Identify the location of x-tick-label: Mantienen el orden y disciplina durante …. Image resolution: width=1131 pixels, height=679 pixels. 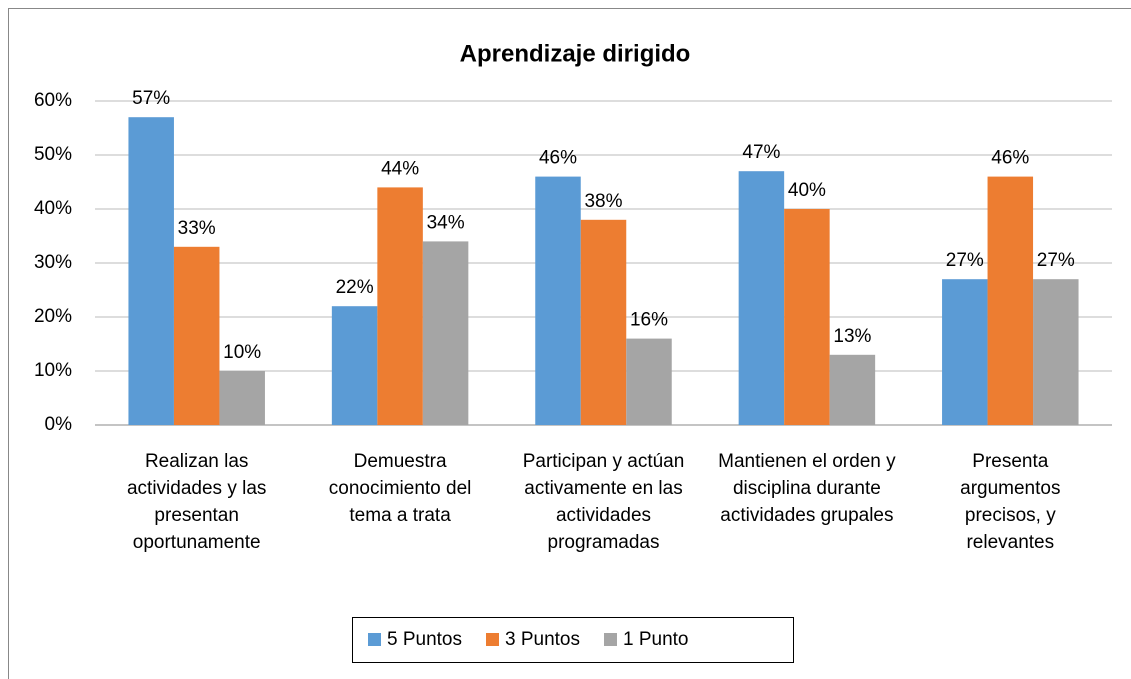
(807, 488).